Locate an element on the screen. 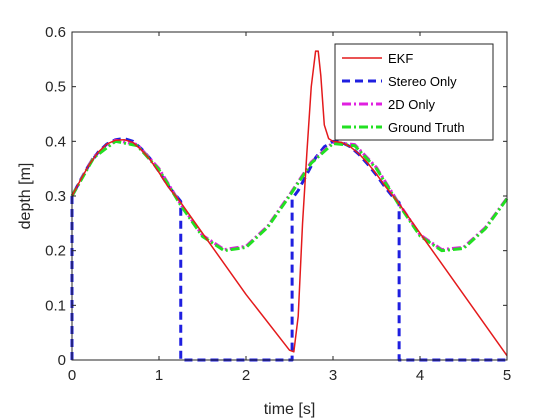  x-tick-label: 5 is located at coordinates (507, 375).